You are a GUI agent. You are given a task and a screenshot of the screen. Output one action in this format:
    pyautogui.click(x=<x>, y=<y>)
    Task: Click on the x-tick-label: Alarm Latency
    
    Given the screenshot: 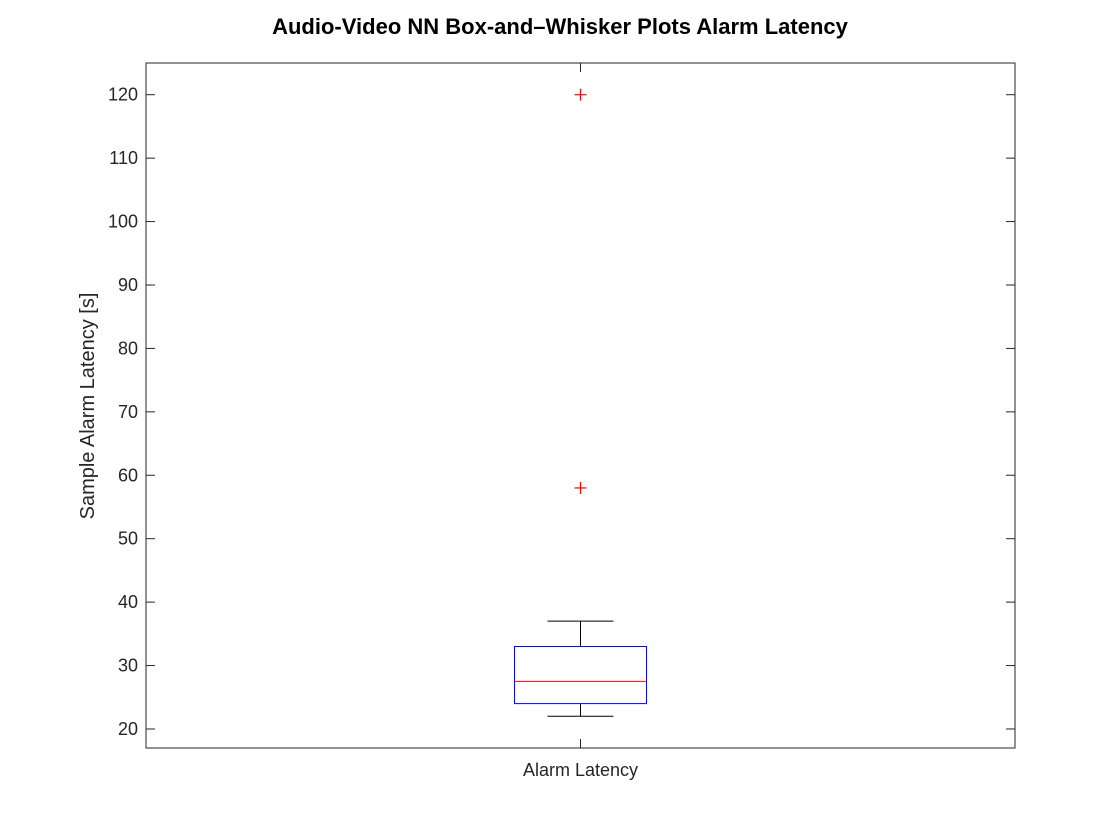 What is the action you would take?
    pyautogui.click(x=580, y=770)
    